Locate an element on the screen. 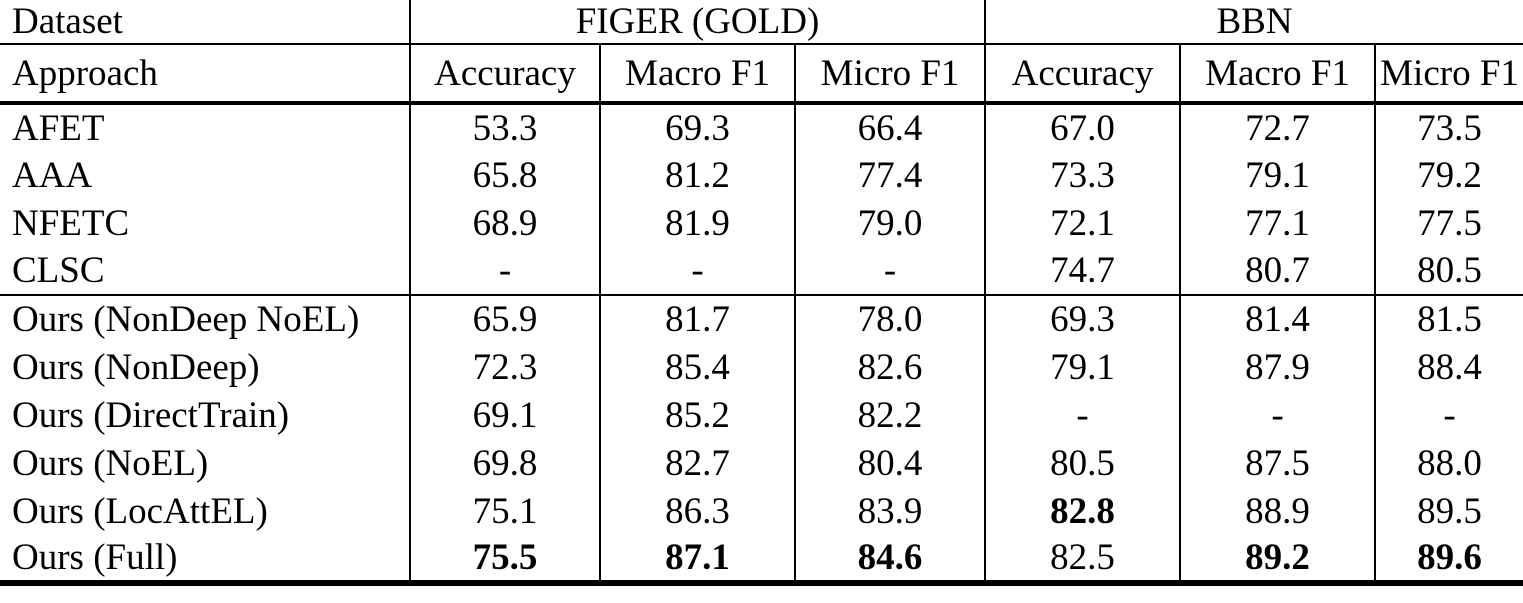 Image resolution: width=1523 pixels, height=603 pixels. value-cell: 89.6 is located at coordinates (1448, 559).